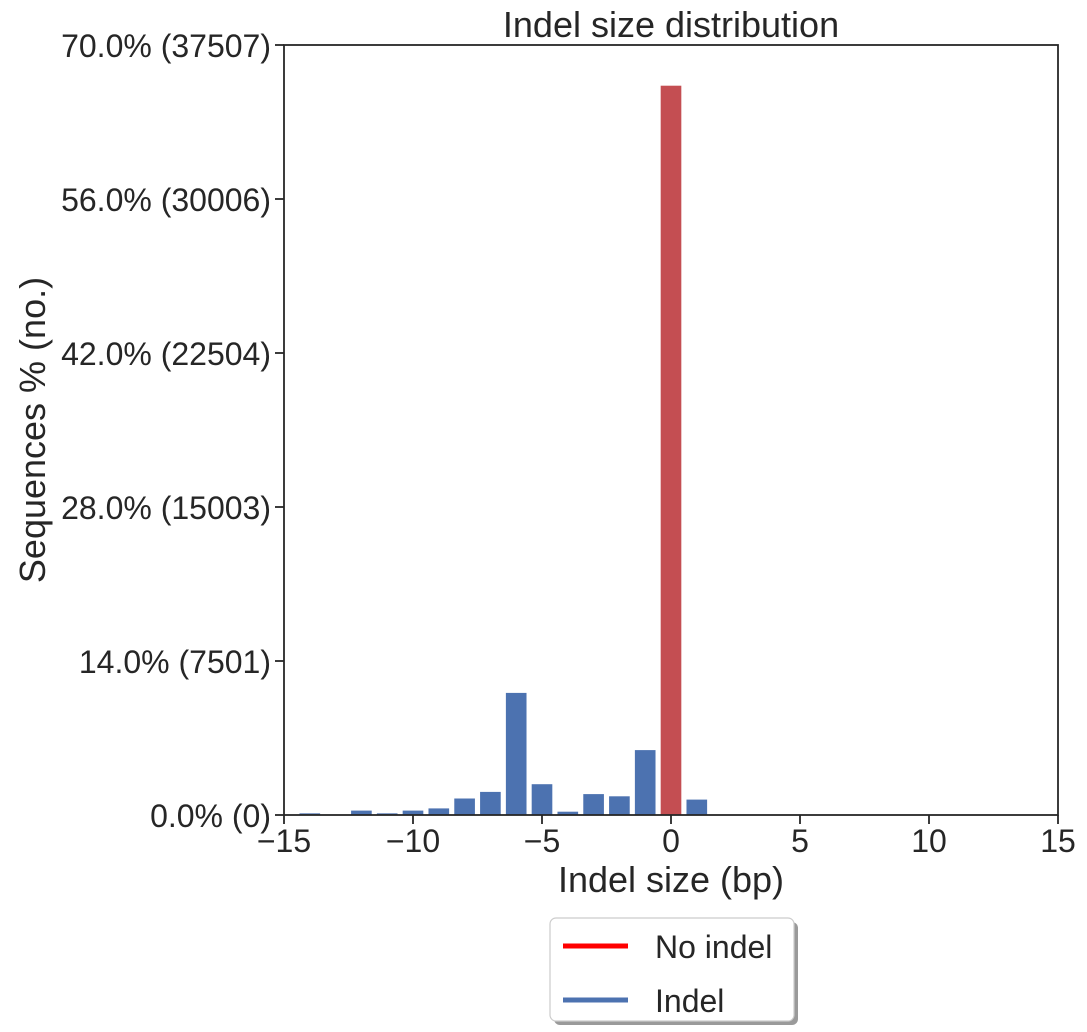  What do you see at coordinates (800, 841) in the screenshot?
I see `x-tick-label-4: 5` at bounding box center [800, 841].